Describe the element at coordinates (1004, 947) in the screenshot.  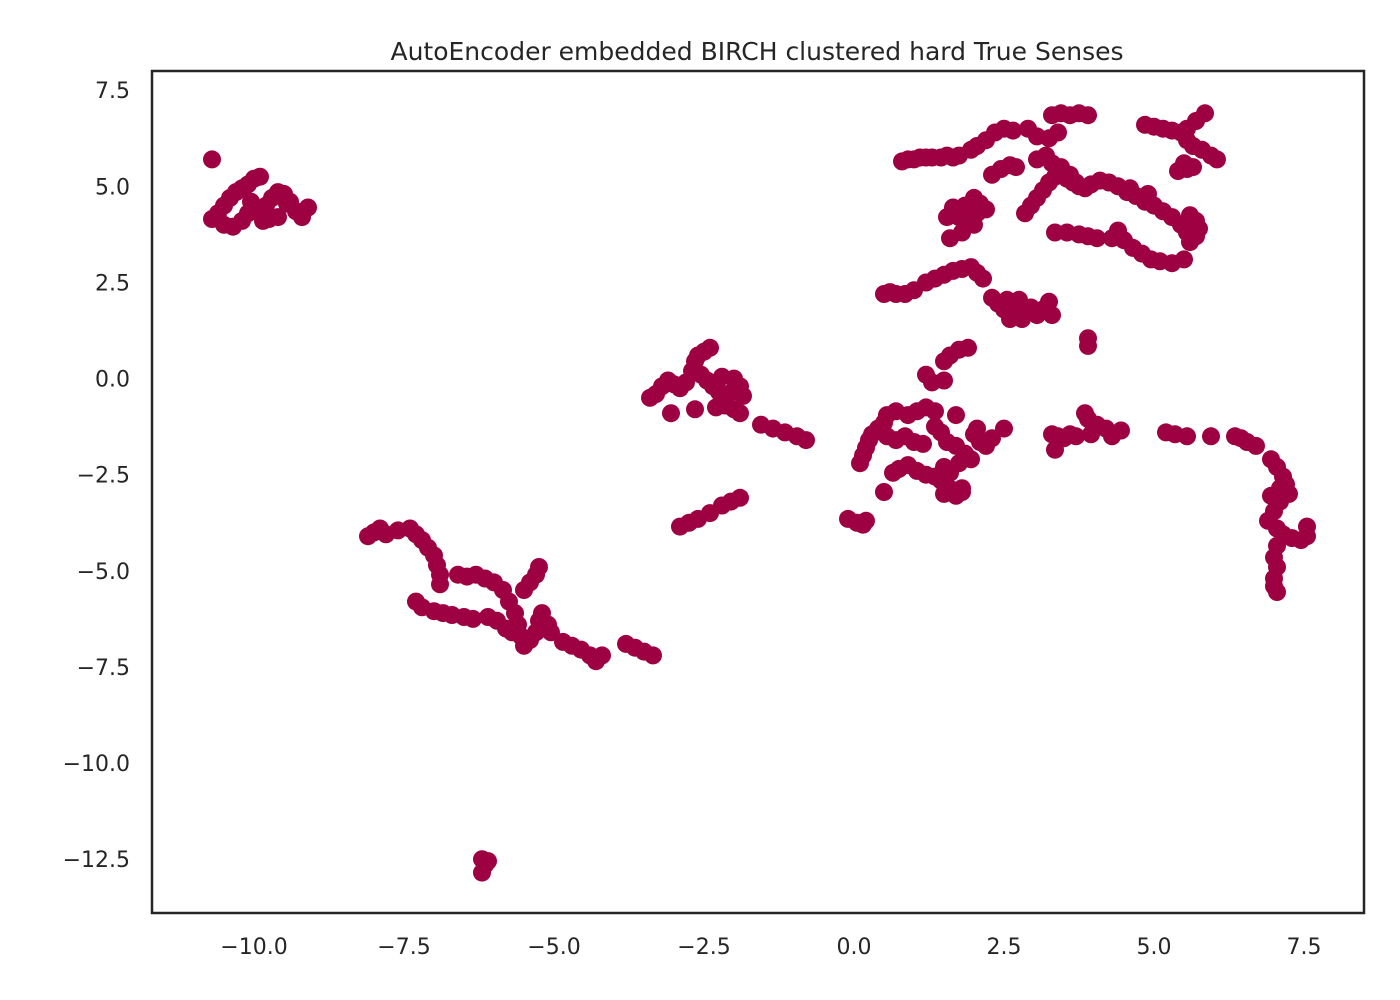
I see `x-tick-label: 2.5` at that location.